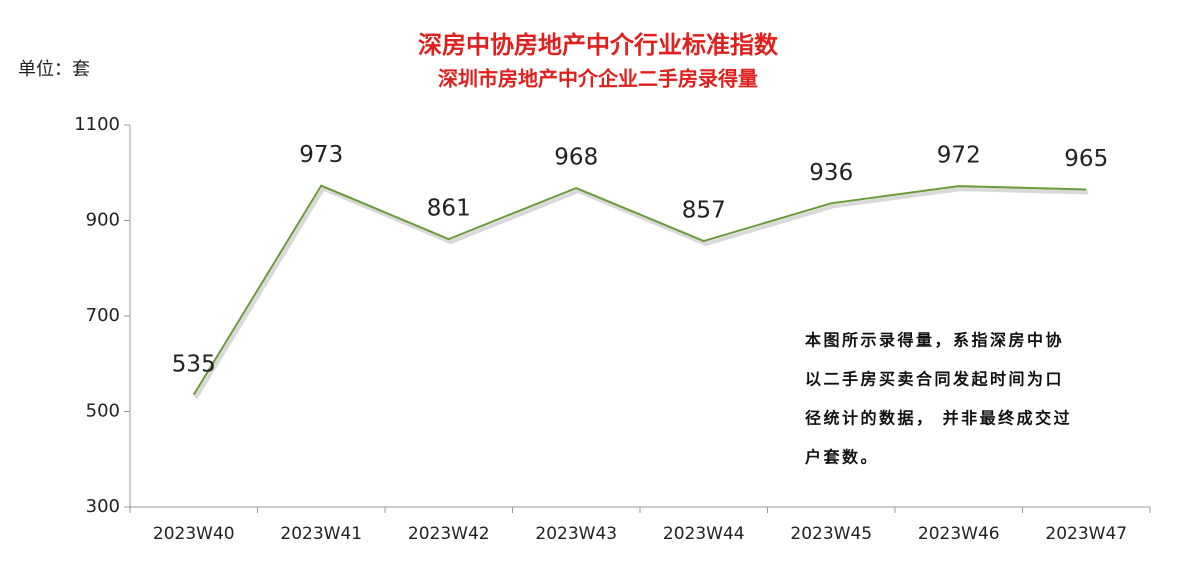  I want to click on annotation: 径统计的数据， 并非最终成交过, so click(938, 418).